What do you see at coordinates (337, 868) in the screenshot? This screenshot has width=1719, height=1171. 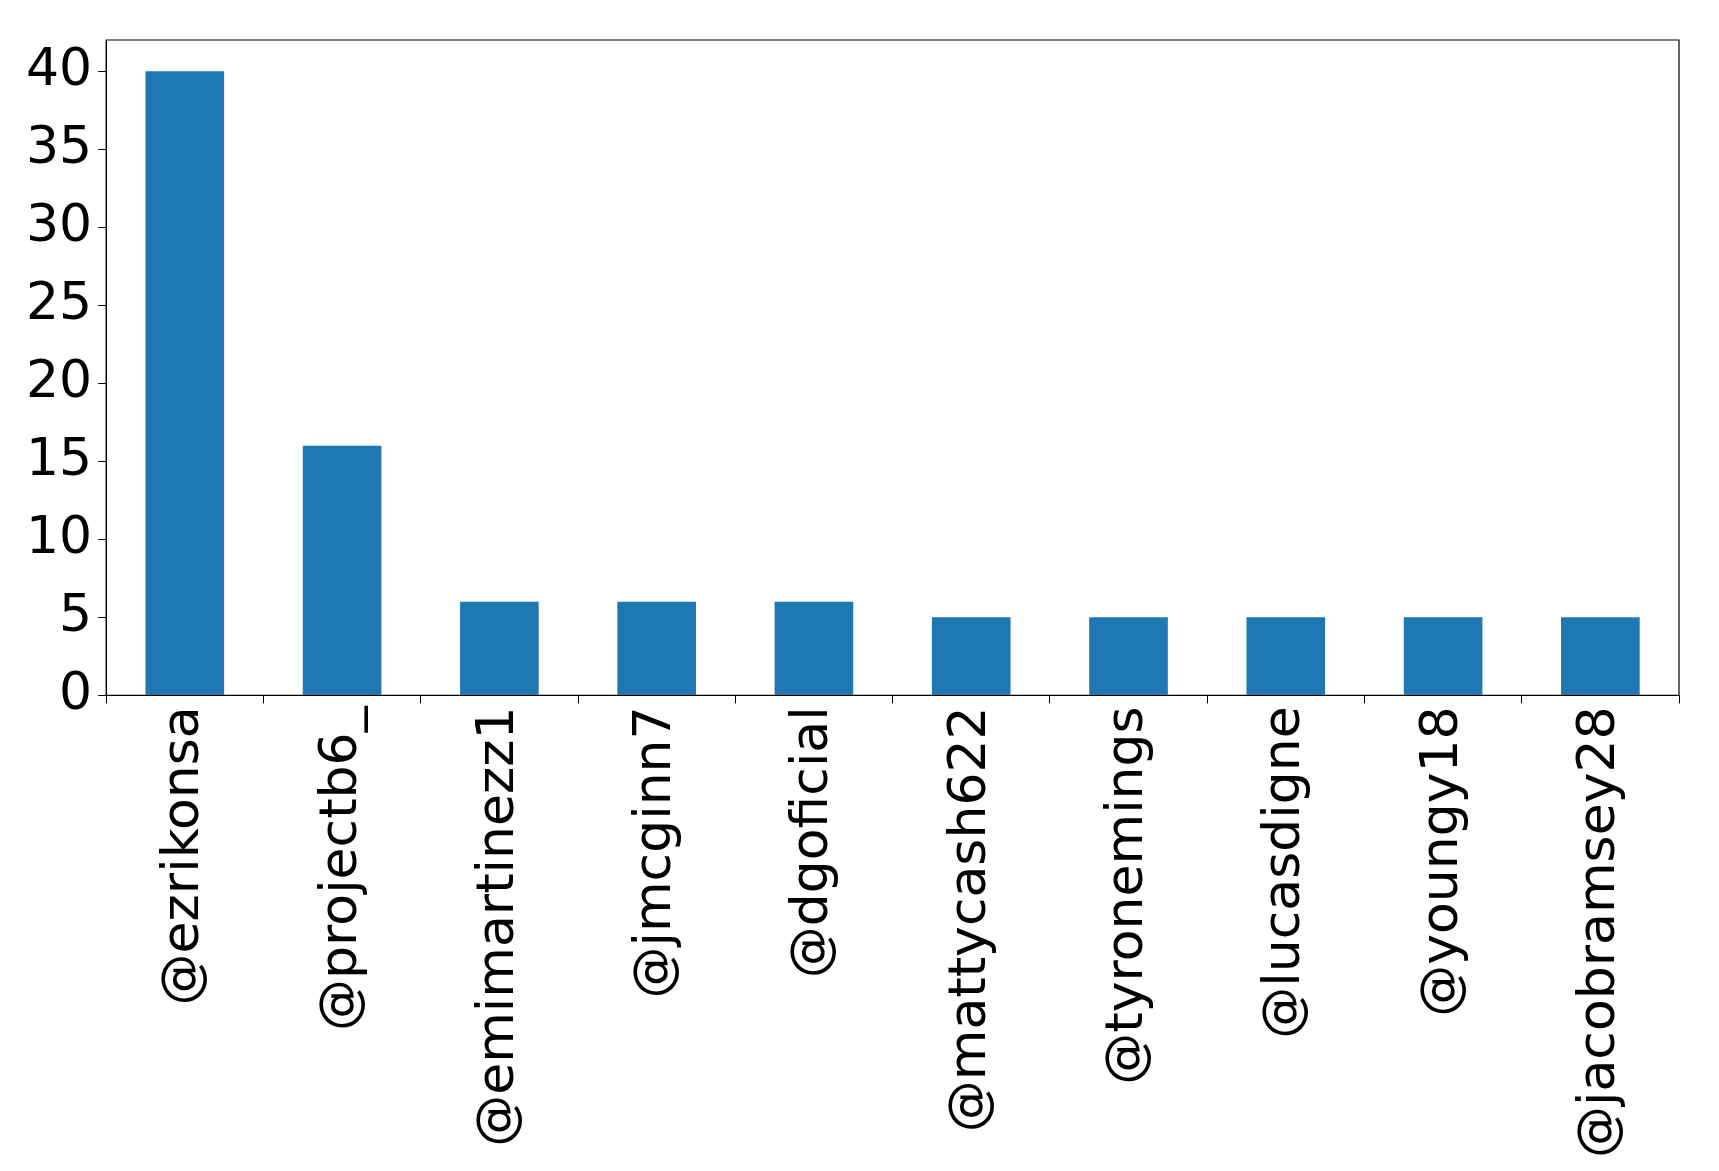 I see `x-tick-label: @projectb6_` at bounding box center [337, 868].